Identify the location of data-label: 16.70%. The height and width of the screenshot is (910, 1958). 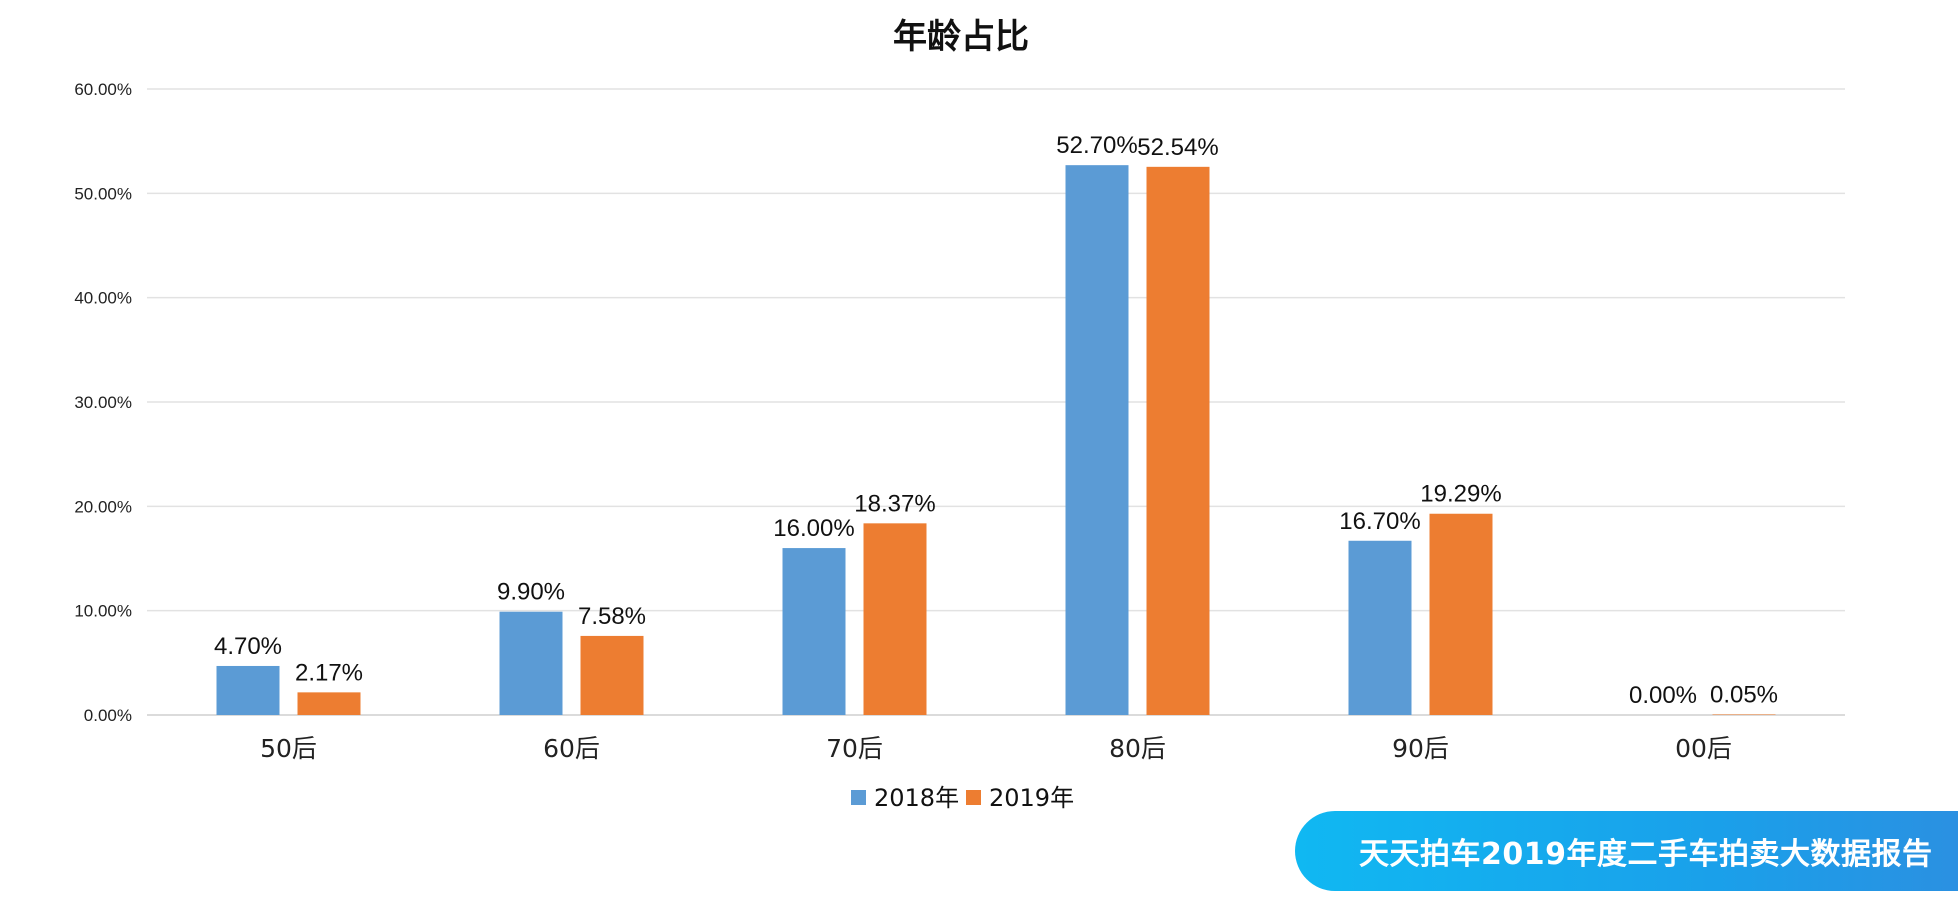
(1379, 521).